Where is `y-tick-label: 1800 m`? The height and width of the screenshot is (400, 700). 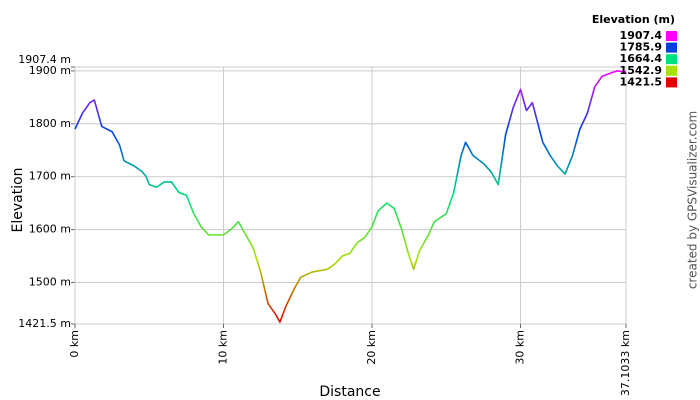 y-tick-label: 1800 m is located at coordinates (50, 123).